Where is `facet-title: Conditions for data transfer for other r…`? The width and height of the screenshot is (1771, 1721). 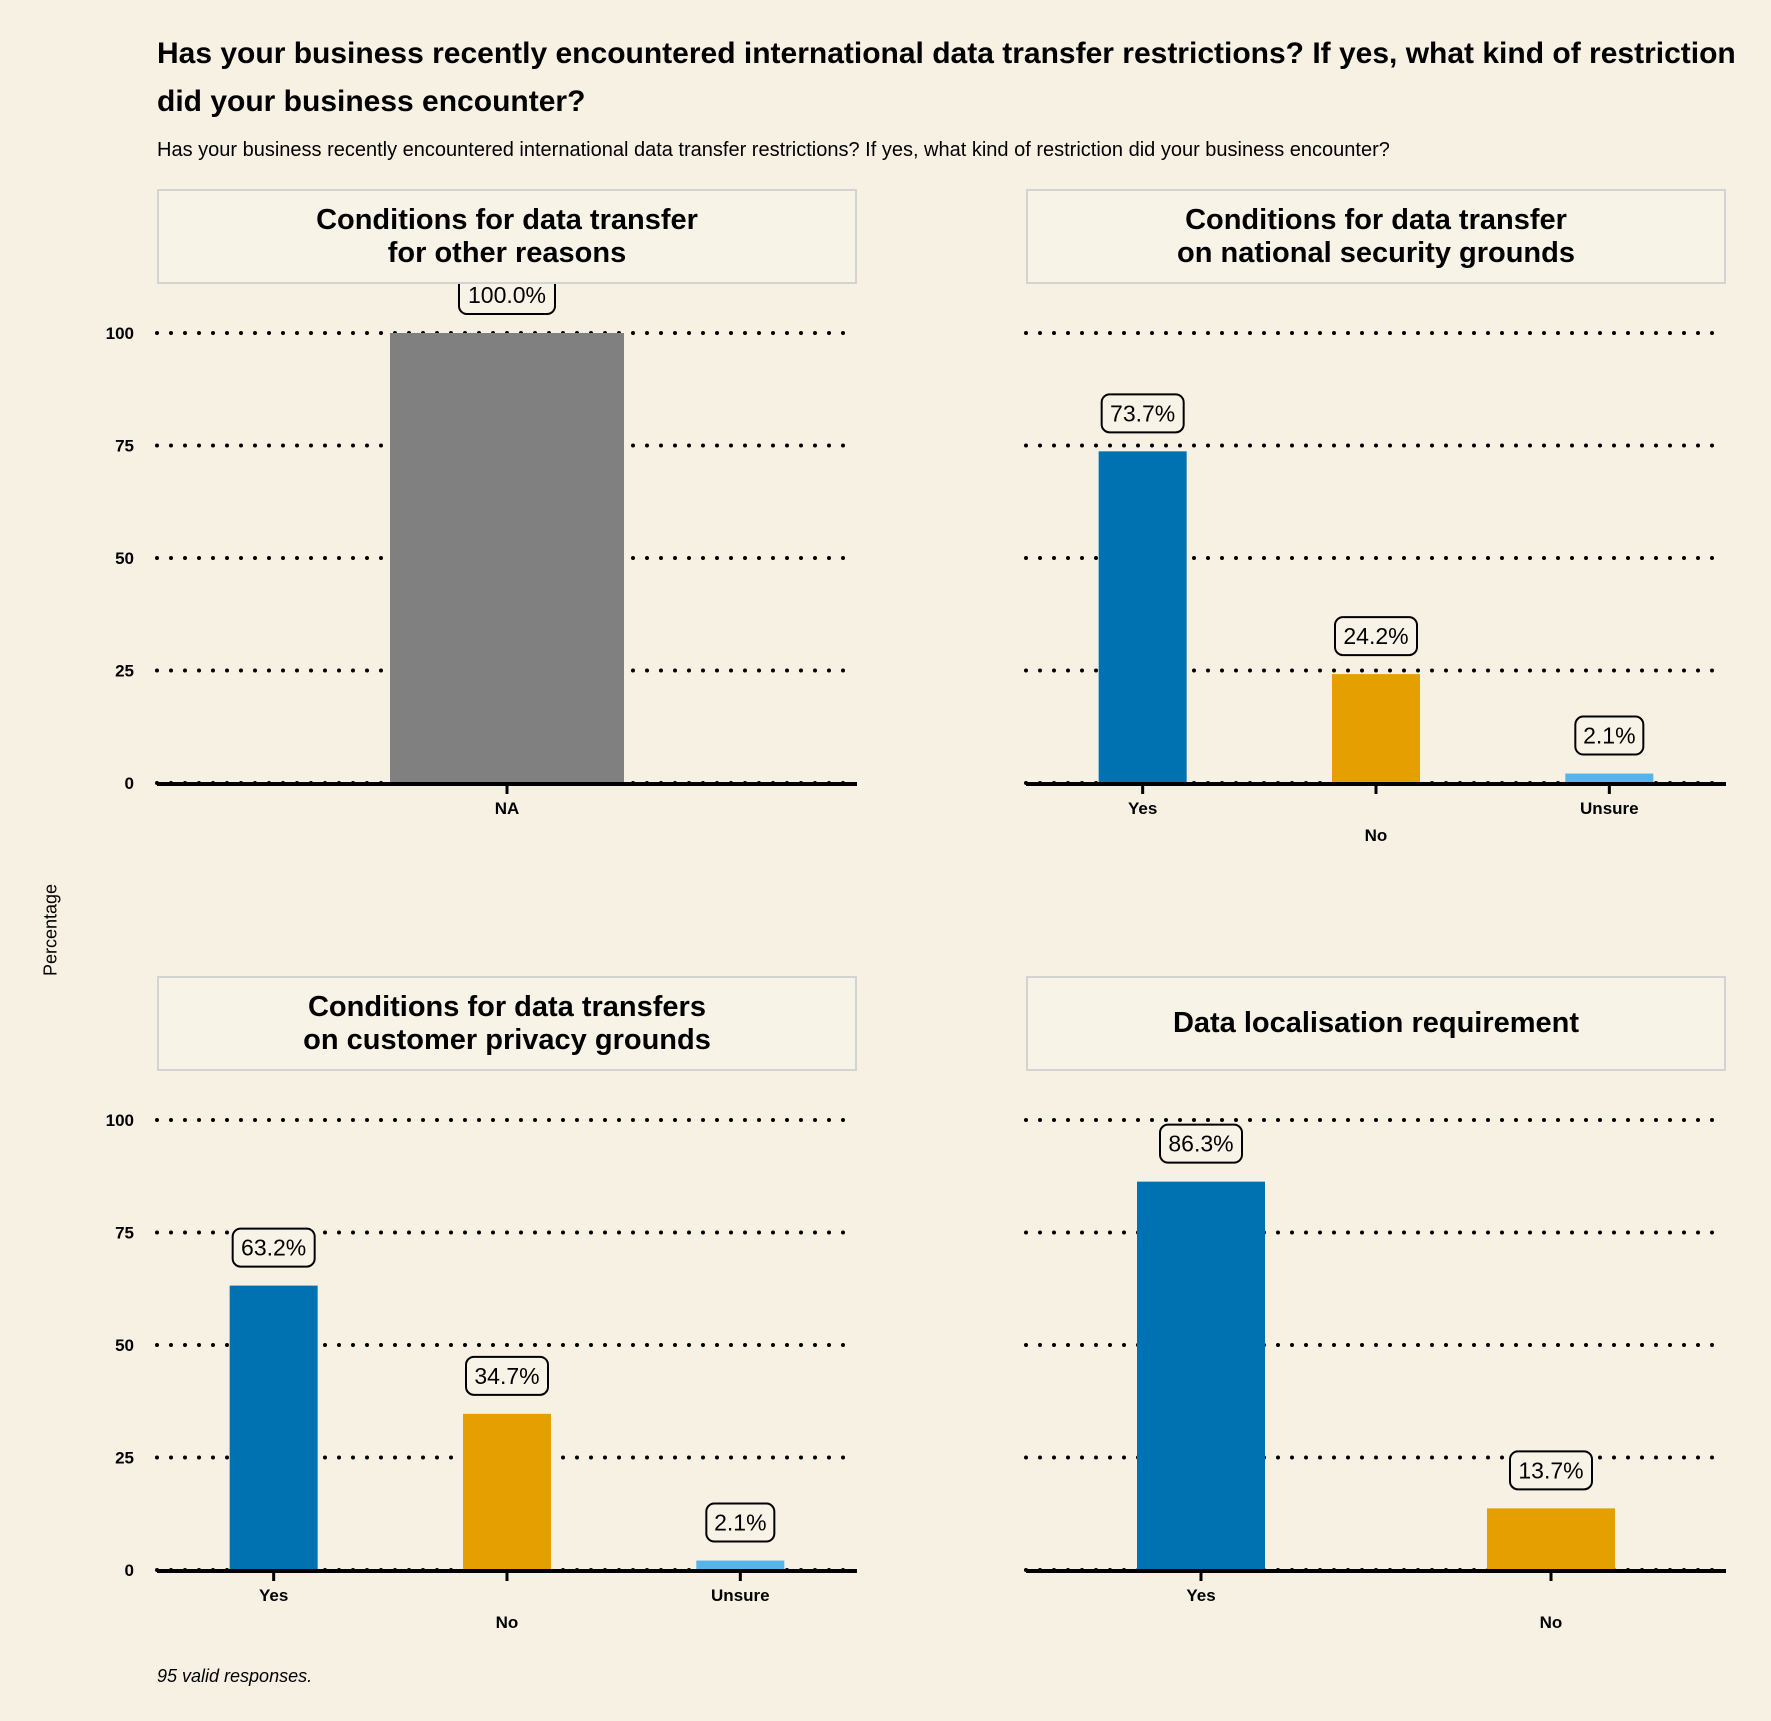
facet-title: Conditions for data transfer for other r… is located at coordinates (507, 236).